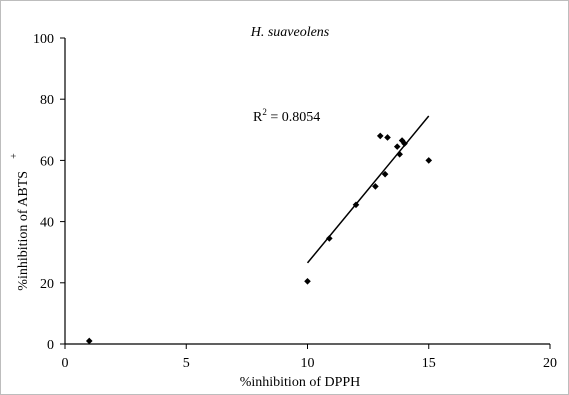  What do you see at coordinates (264, 112) in the screenshot?
I see `r-squared-superscript: 2` at bounding box center [264, 112].